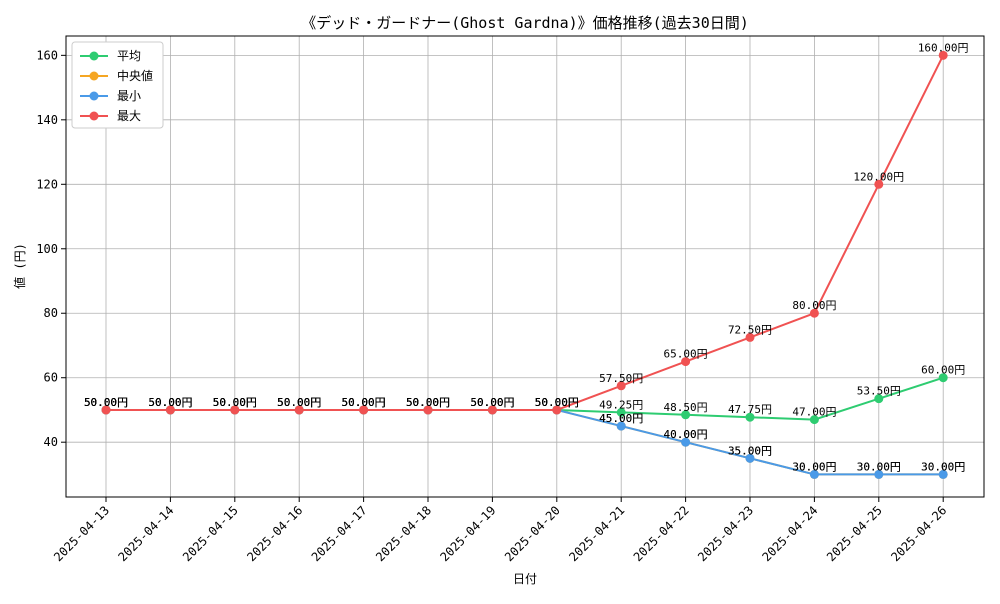 Image resolution: width=1000 pixels, height=604 pixels. Describe the element at coordinates (814, 412) in the screenshot. I see `data-label-average: 47.00円` at that location.